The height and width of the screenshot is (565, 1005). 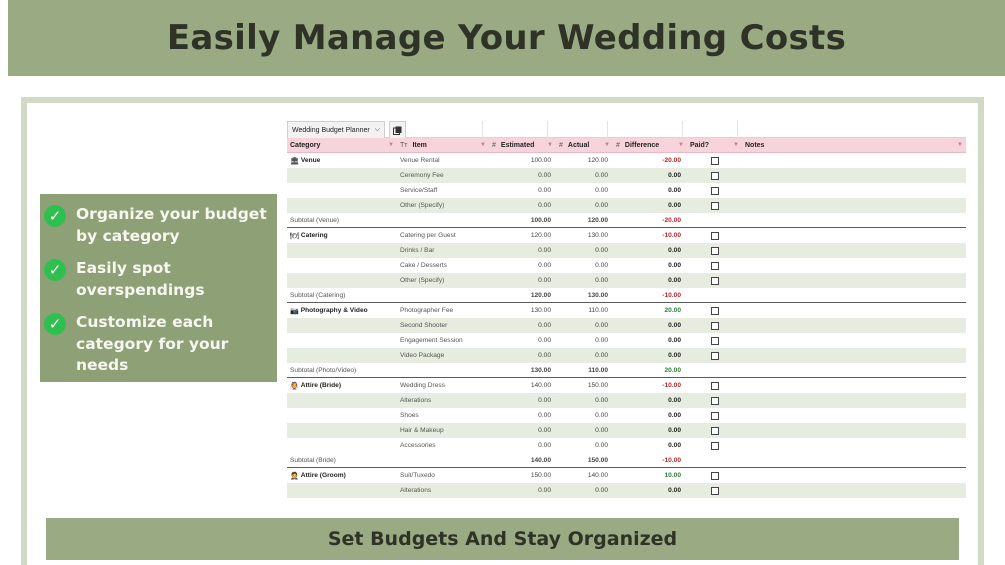 What do you see at coordinates (416, 400) in the screenshot?
I see `cell-item: Alterations` at bounding box center [416, 400].